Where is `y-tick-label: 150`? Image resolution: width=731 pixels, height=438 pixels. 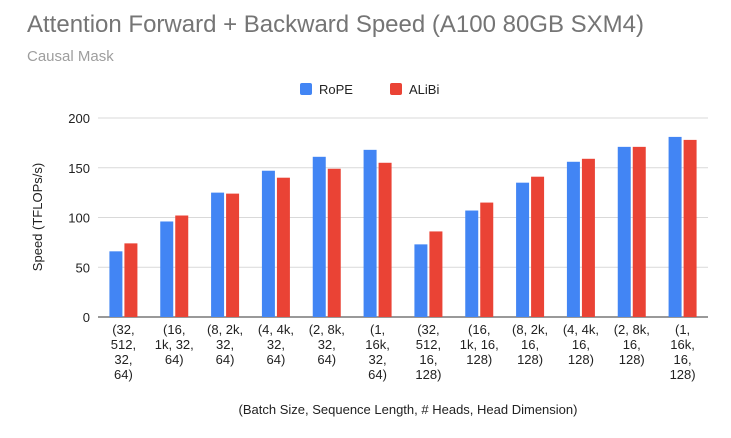 y-tick-label: 150 is located at coordinates (79, 168).